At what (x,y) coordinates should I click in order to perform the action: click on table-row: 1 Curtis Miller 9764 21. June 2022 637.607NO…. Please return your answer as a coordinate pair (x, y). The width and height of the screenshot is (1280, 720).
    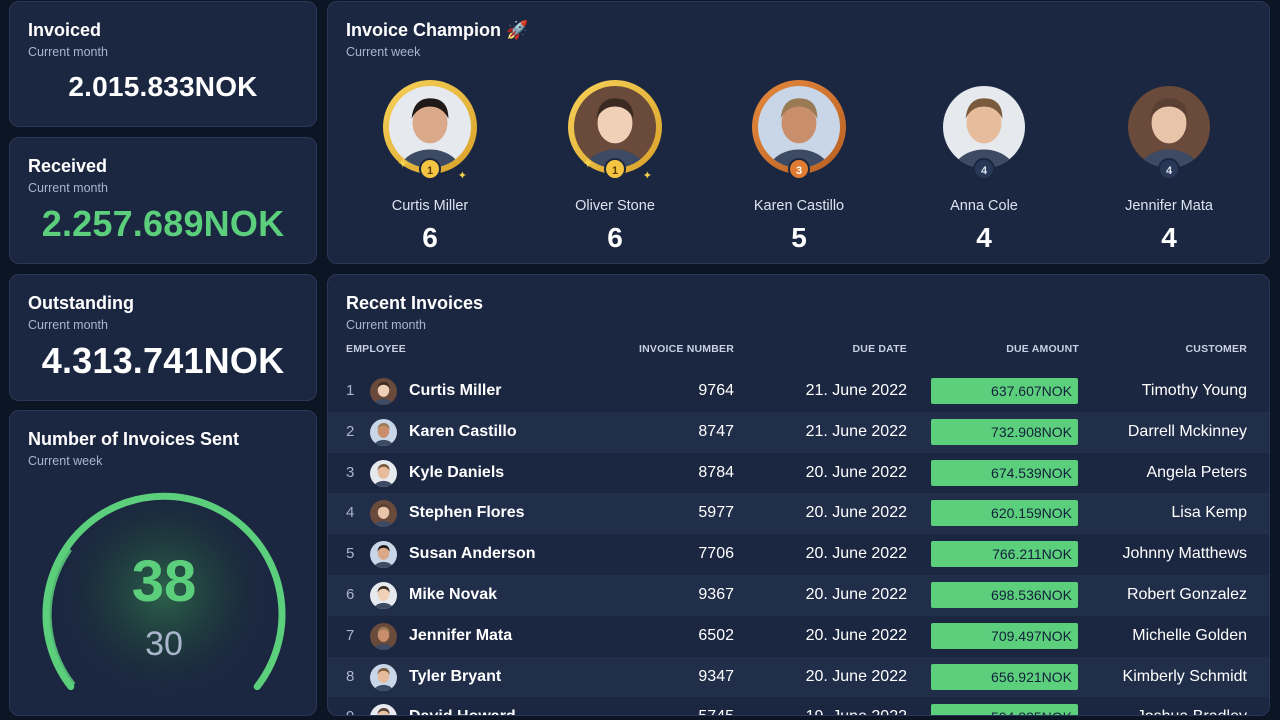
    Looking at the image, I should click on (798, 391).